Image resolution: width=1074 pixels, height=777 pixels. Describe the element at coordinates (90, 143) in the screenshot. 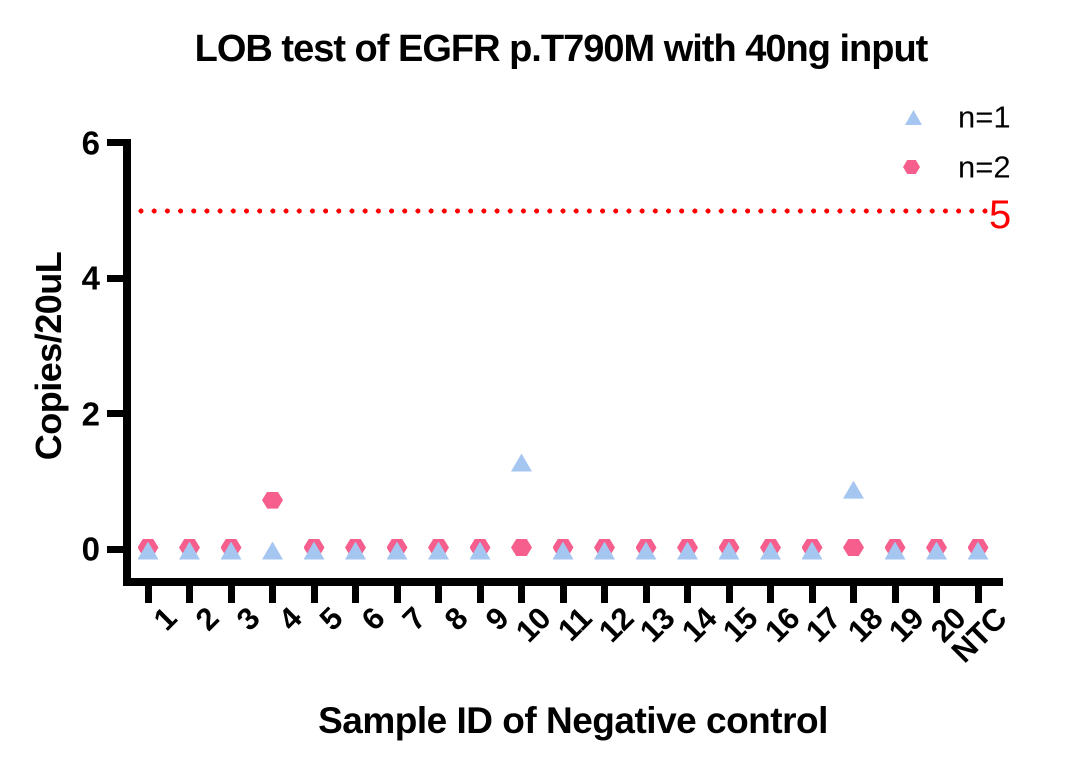

I see `y-tick-label: 6` at that location.